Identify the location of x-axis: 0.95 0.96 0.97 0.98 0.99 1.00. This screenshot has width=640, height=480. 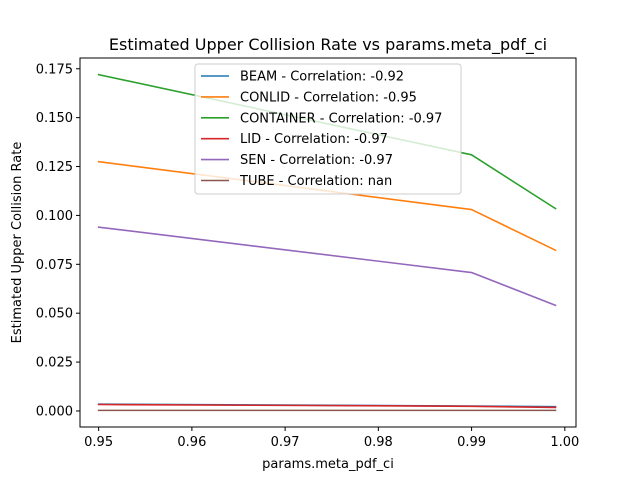
(331, 438).